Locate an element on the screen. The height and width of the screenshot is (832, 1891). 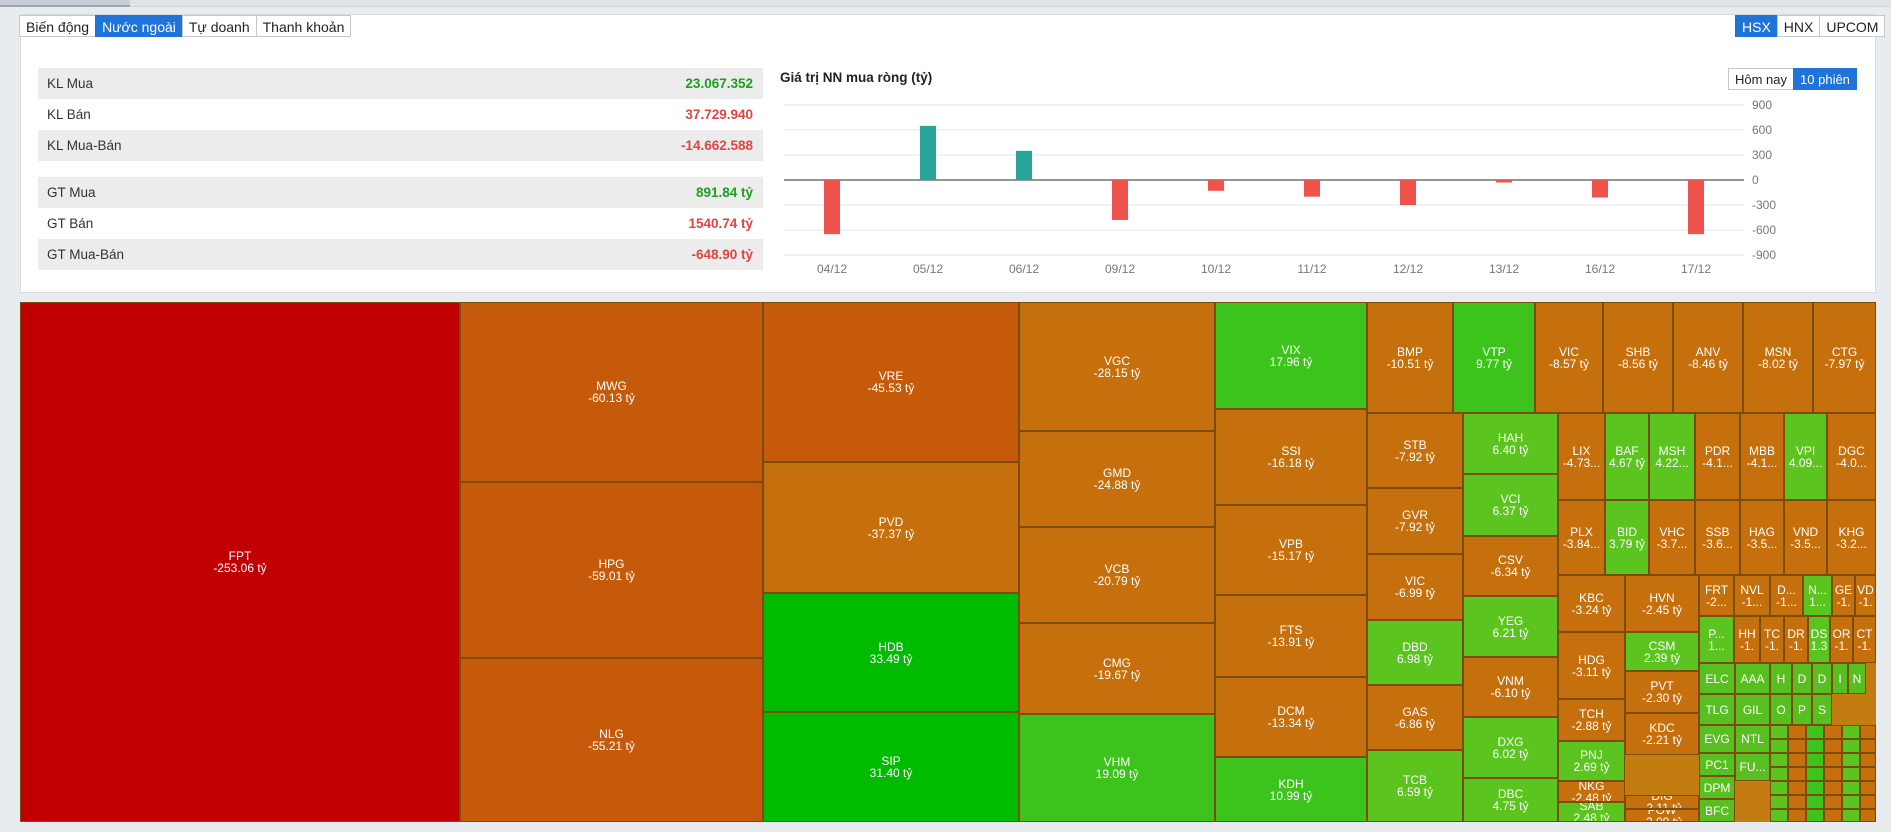
treemap-tile-dr: DR -1. is located at coordinates (1796, 639).